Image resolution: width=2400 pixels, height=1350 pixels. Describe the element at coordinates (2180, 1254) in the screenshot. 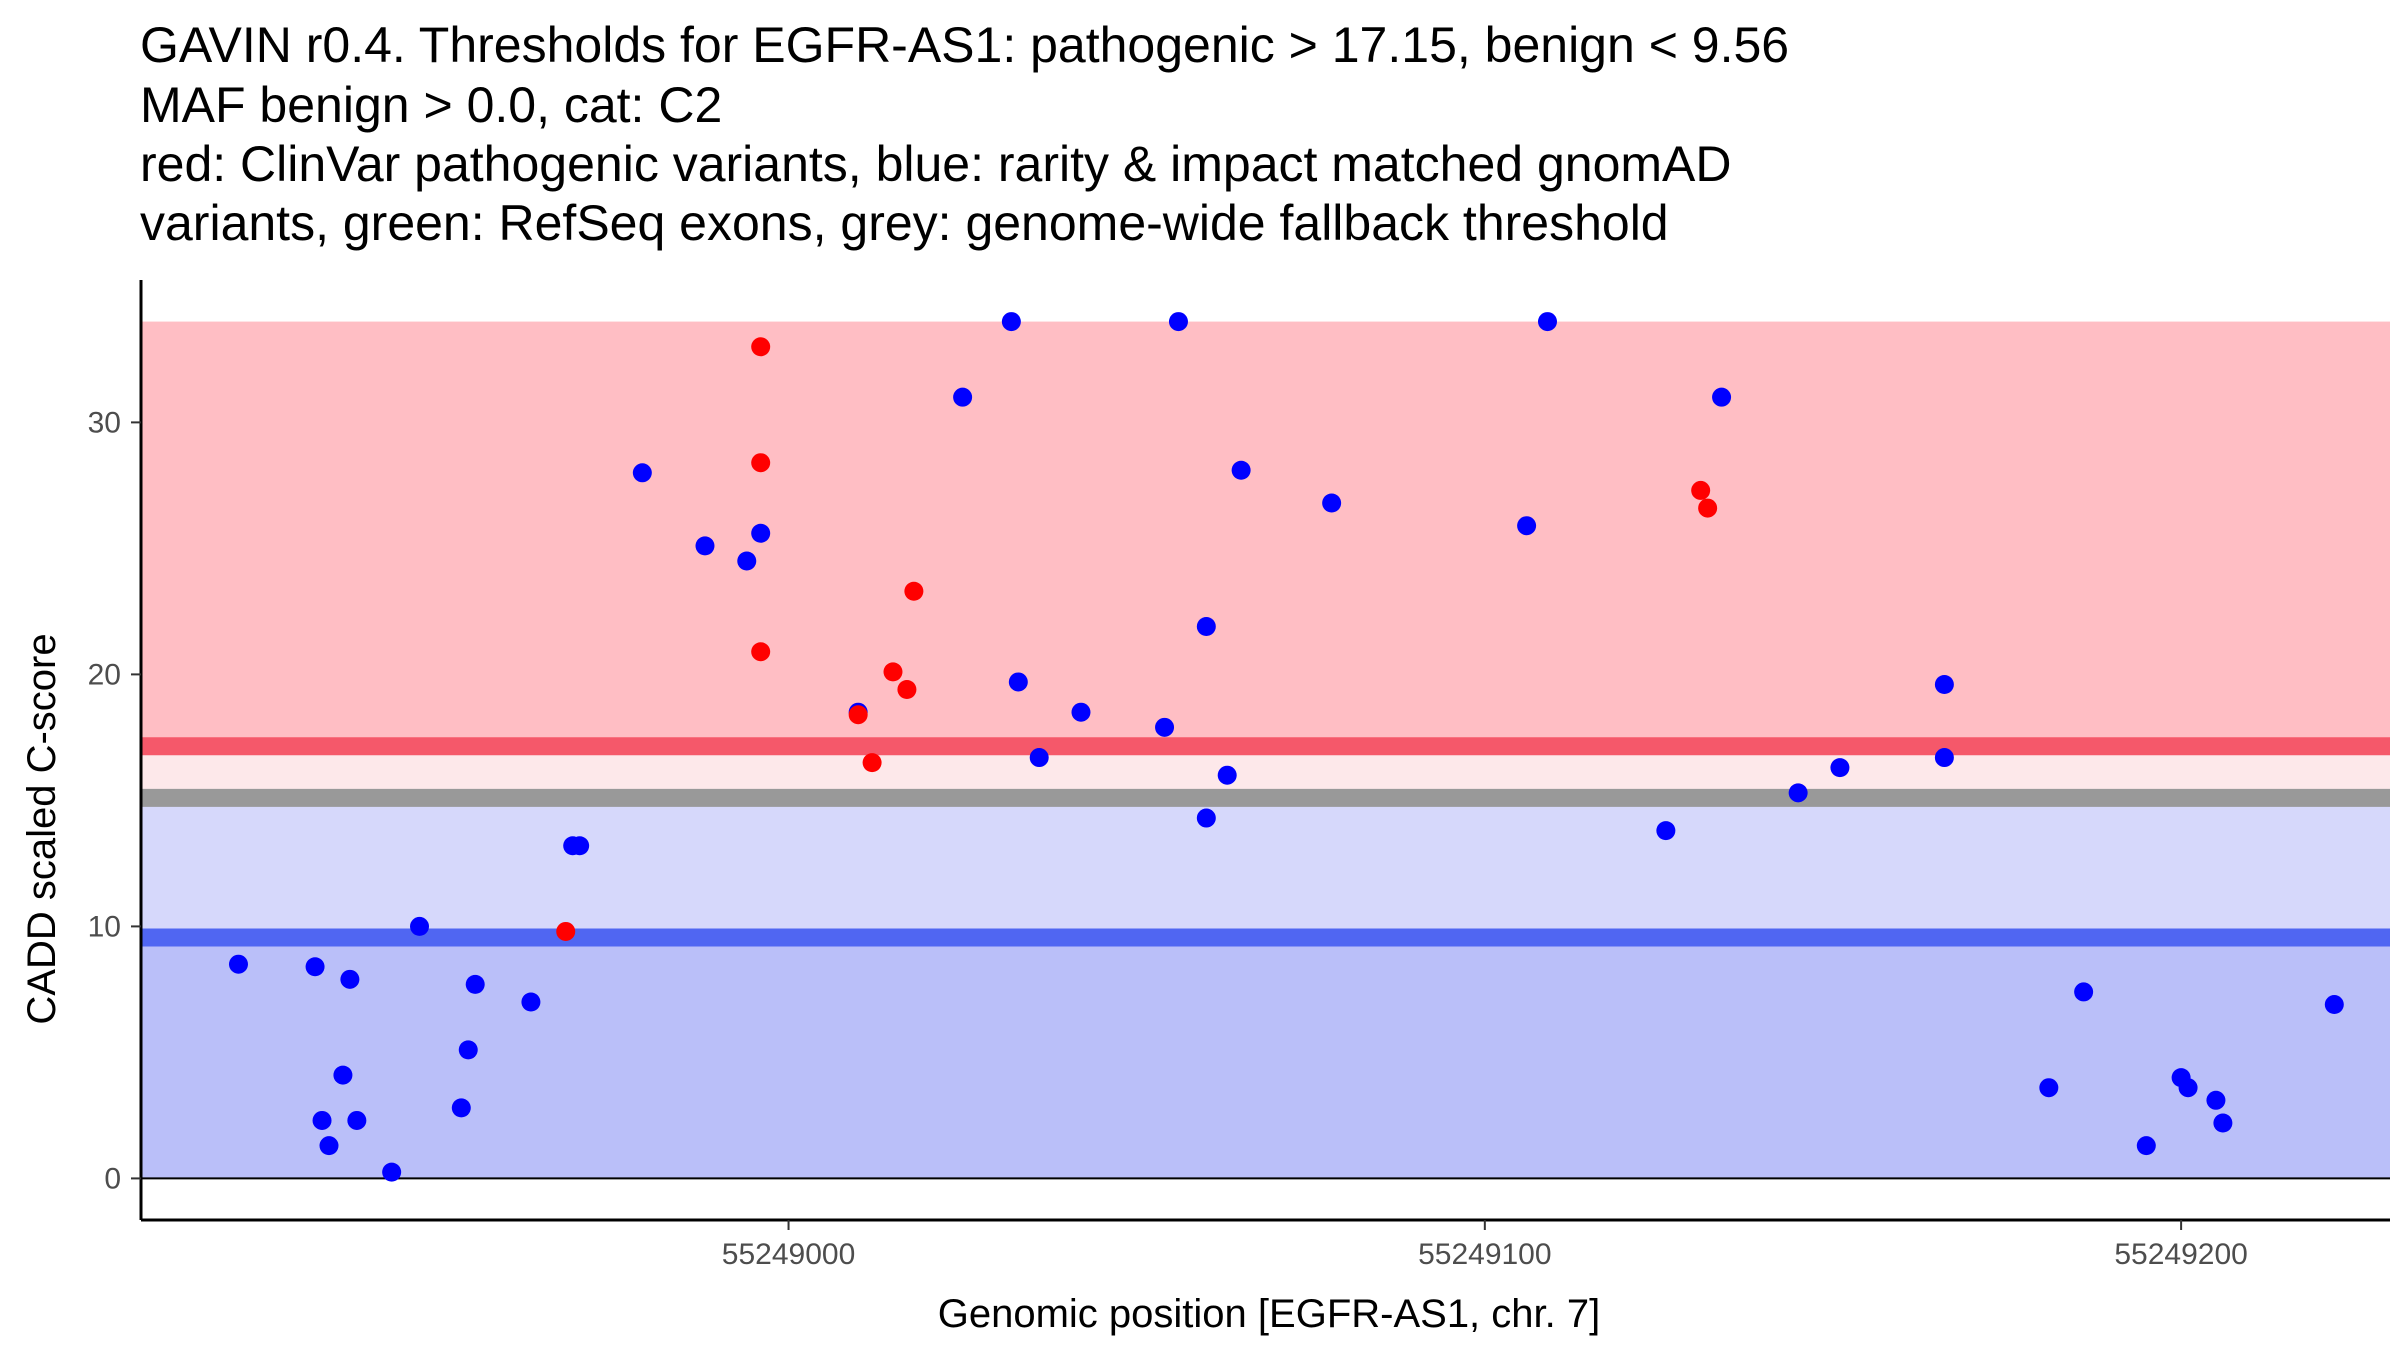

I see `x-tick-label: 55249200` at that location.